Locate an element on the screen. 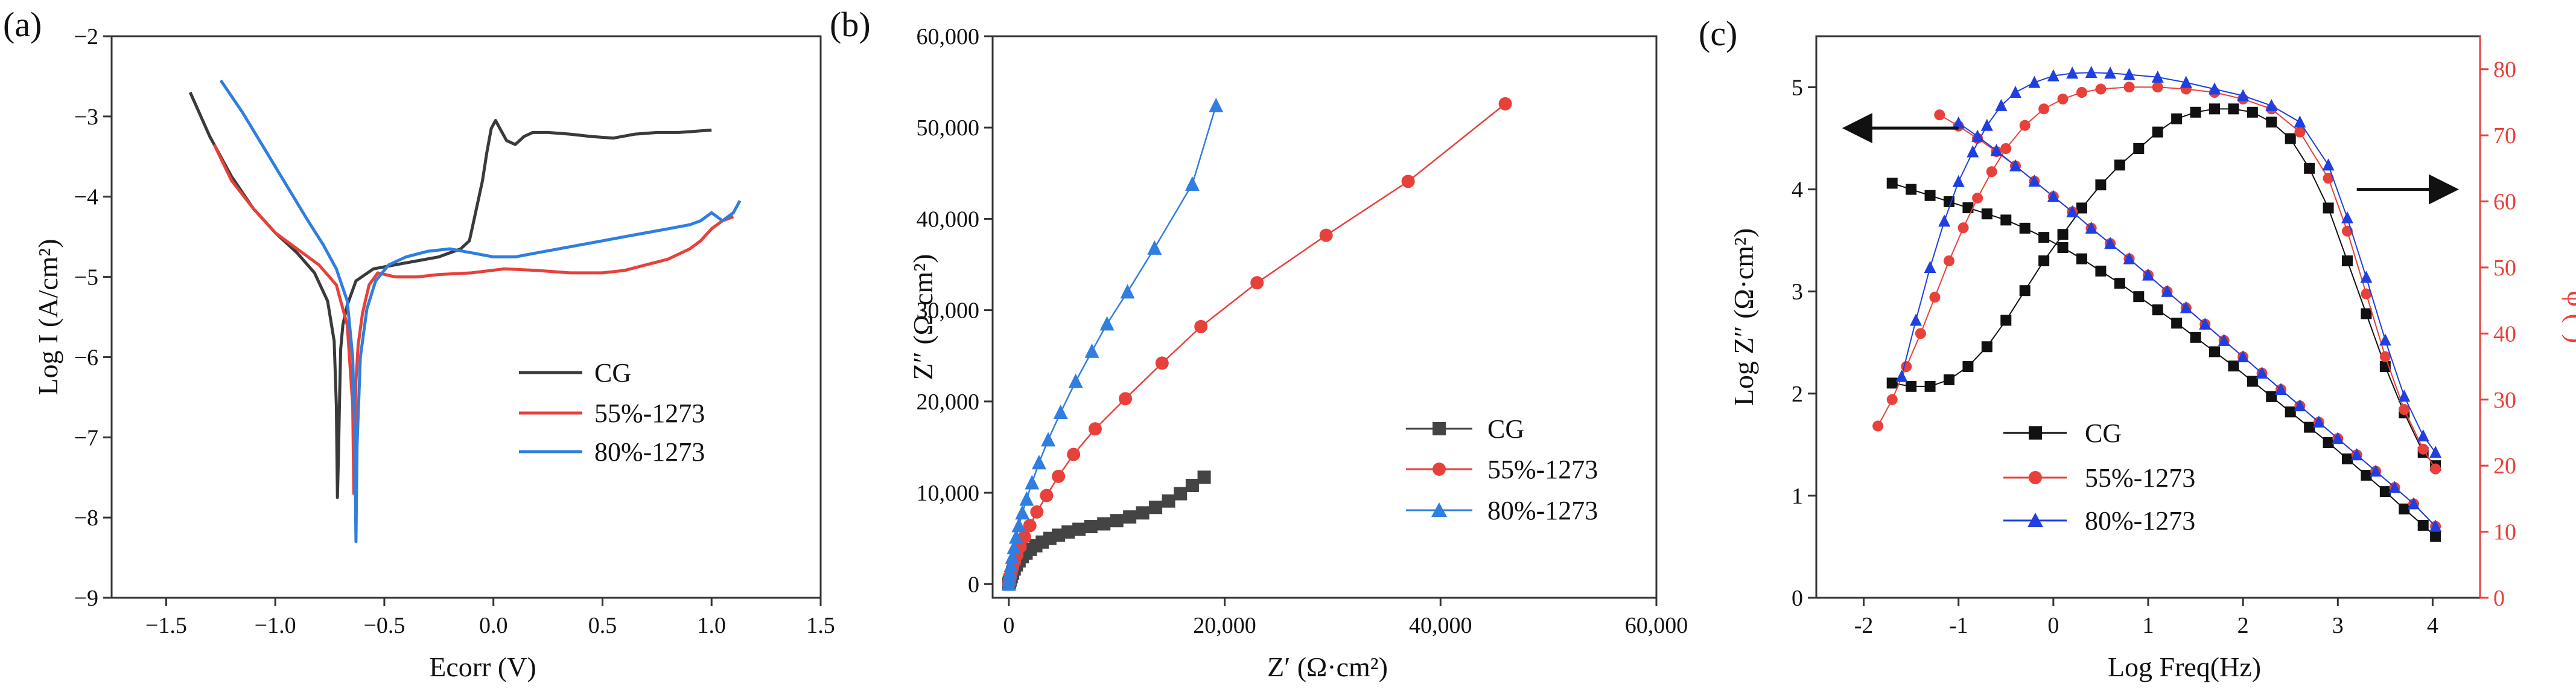 The image size is (2576, 695). panel-b-ylabel: Z″ (Ω·cm²) is located at coordinates (923, 317).